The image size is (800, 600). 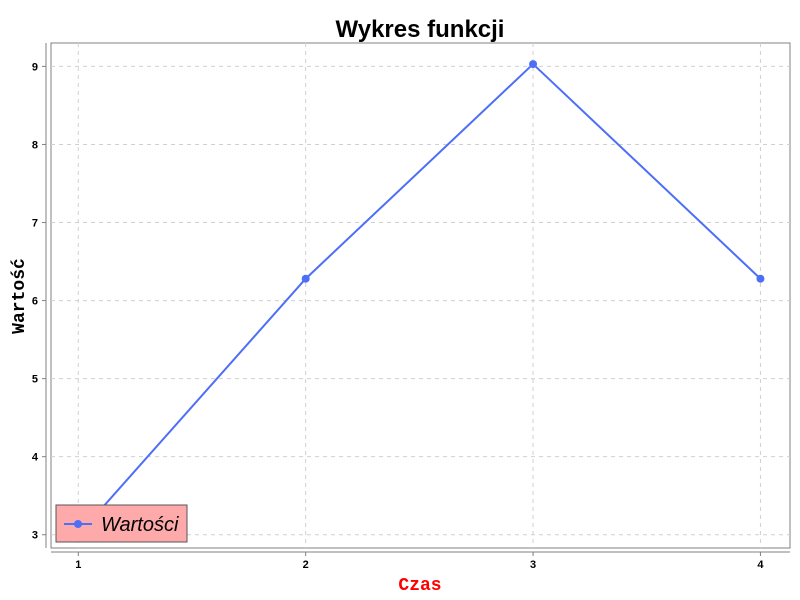 I want to click on y-tick-label: 4, so click(x=35, y=458).